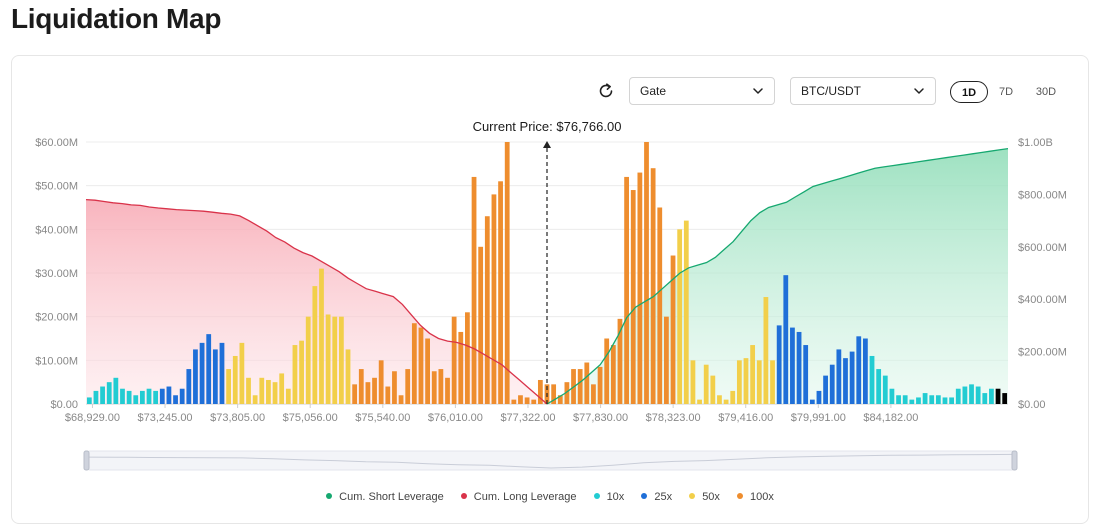 The image size is (1100, 530). I want to click on legend-10x: 10x, so click(609, 497).